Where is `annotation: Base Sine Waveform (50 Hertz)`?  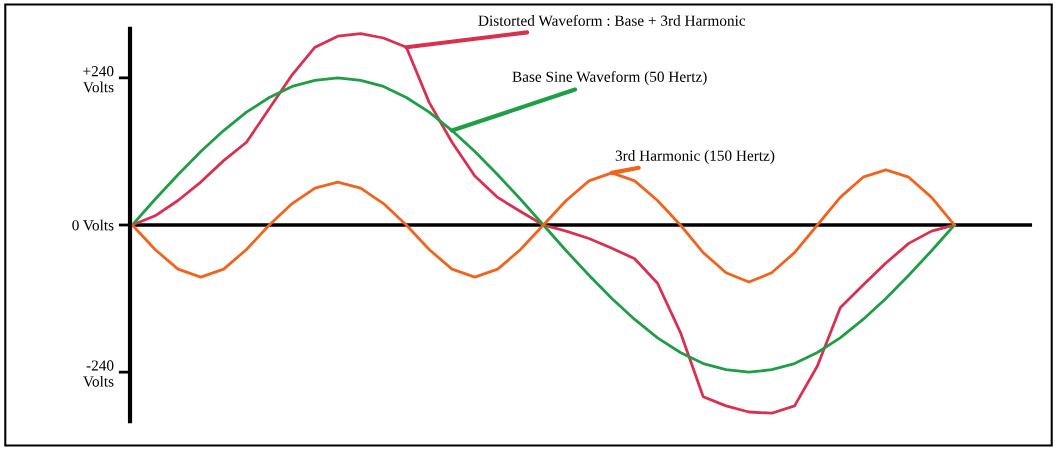
annotation: Base Sine Waveform (50 Hertz) is located at coordinates (609, 78).